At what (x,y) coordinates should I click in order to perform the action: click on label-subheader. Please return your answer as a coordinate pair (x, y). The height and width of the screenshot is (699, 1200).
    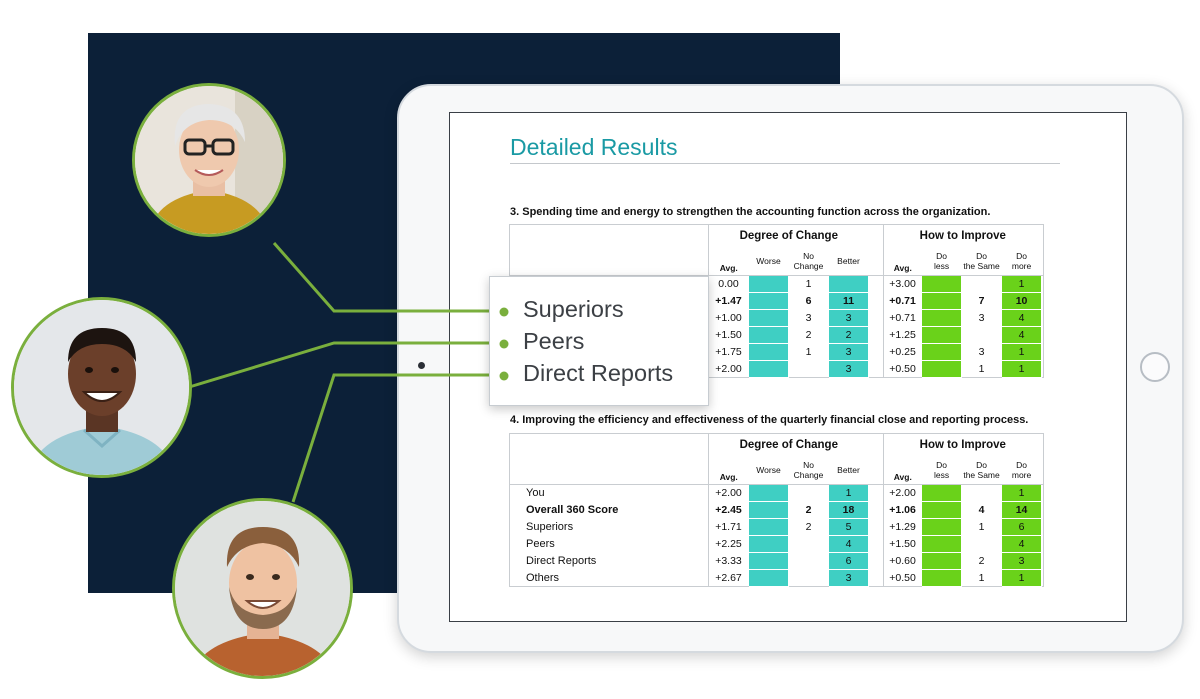
    Looking at the image, I should click on (609, 261).